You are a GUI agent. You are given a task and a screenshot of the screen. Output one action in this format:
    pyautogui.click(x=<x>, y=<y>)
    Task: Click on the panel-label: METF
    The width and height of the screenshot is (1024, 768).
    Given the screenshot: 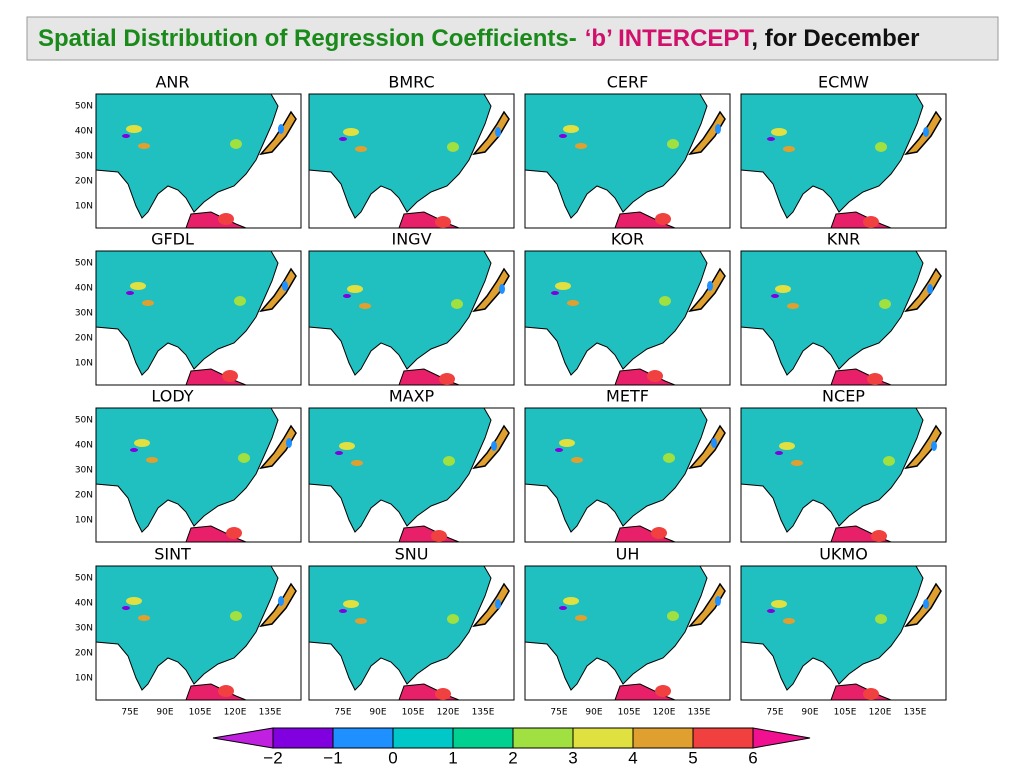 What is the action you would take?
    pyautogui.click(x=627, y=396)
    